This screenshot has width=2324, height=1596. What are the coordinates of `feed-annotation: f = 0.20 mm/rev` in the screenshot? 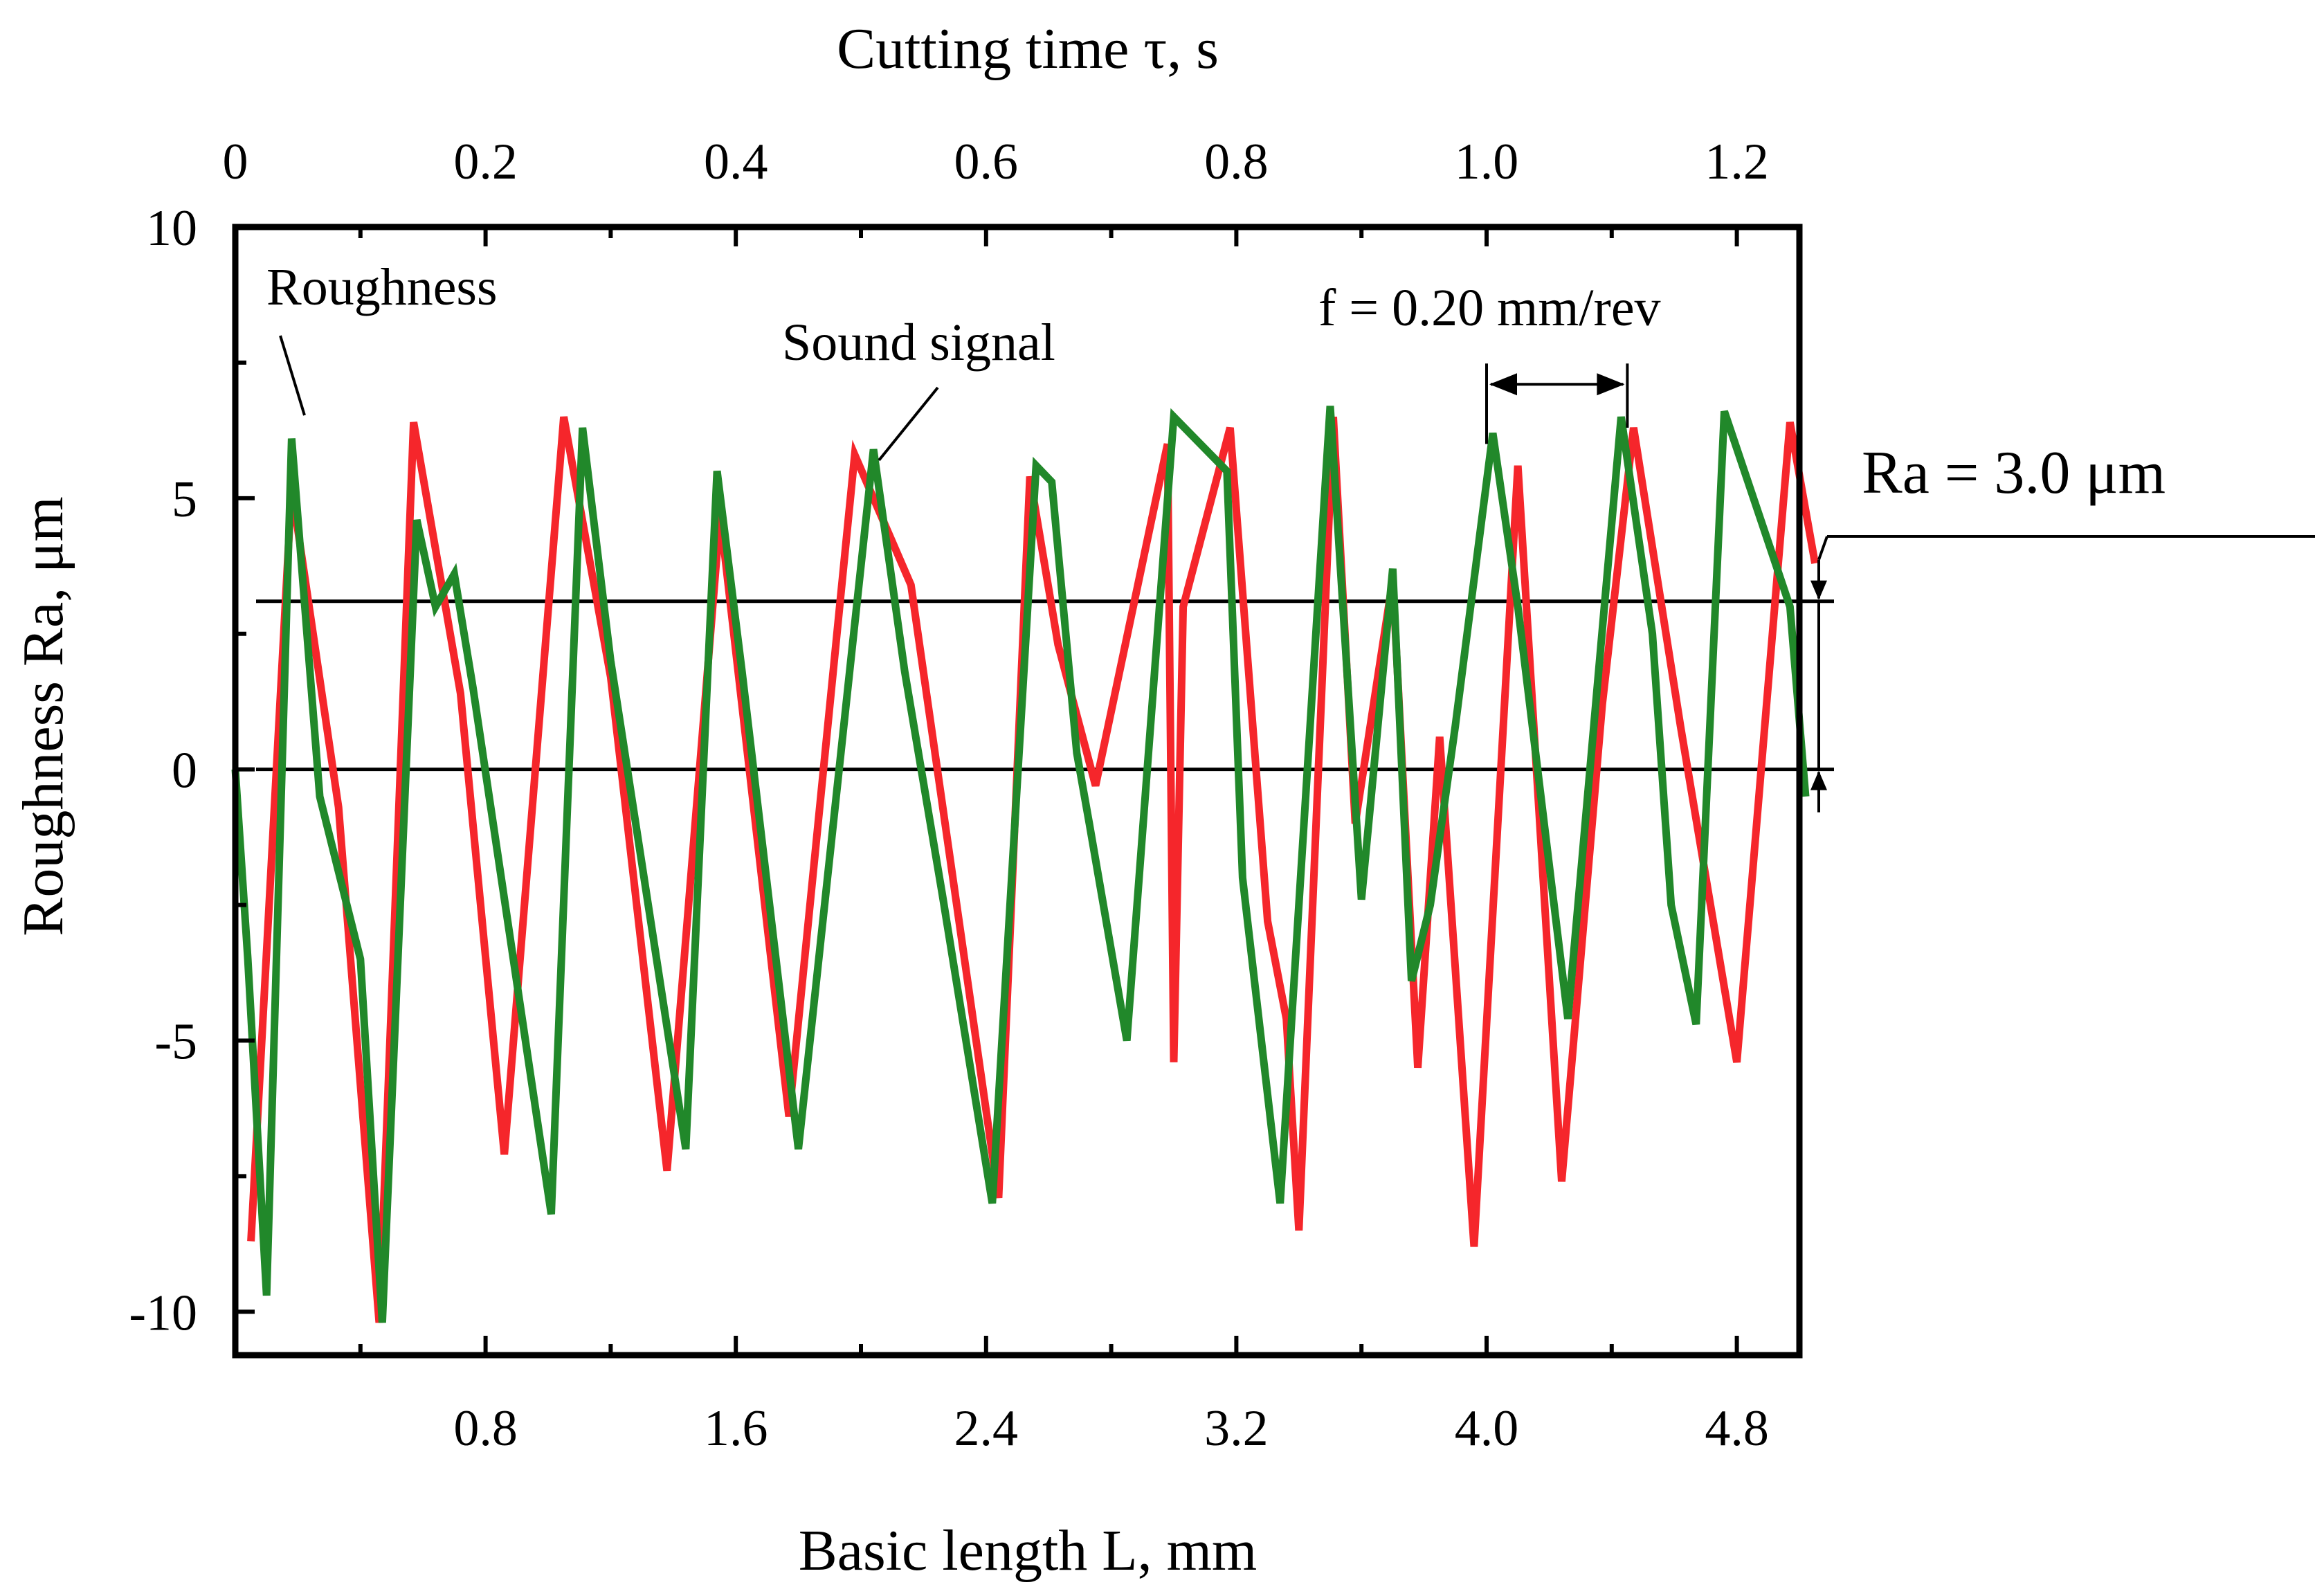 It's located at (1490, 308).